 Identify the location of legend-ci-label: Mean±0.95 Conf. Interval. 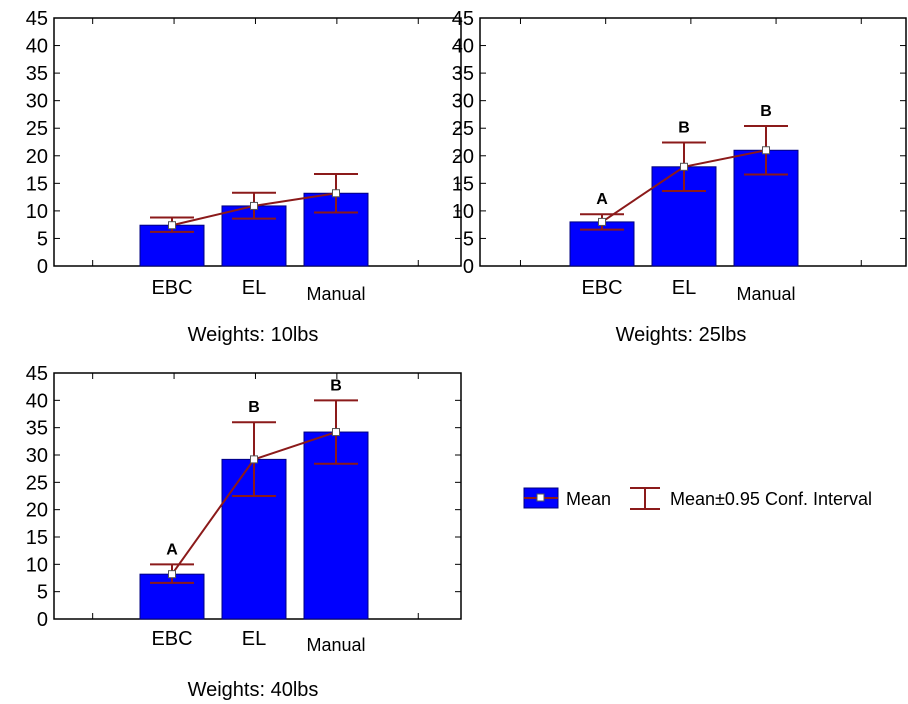
(771, 499).